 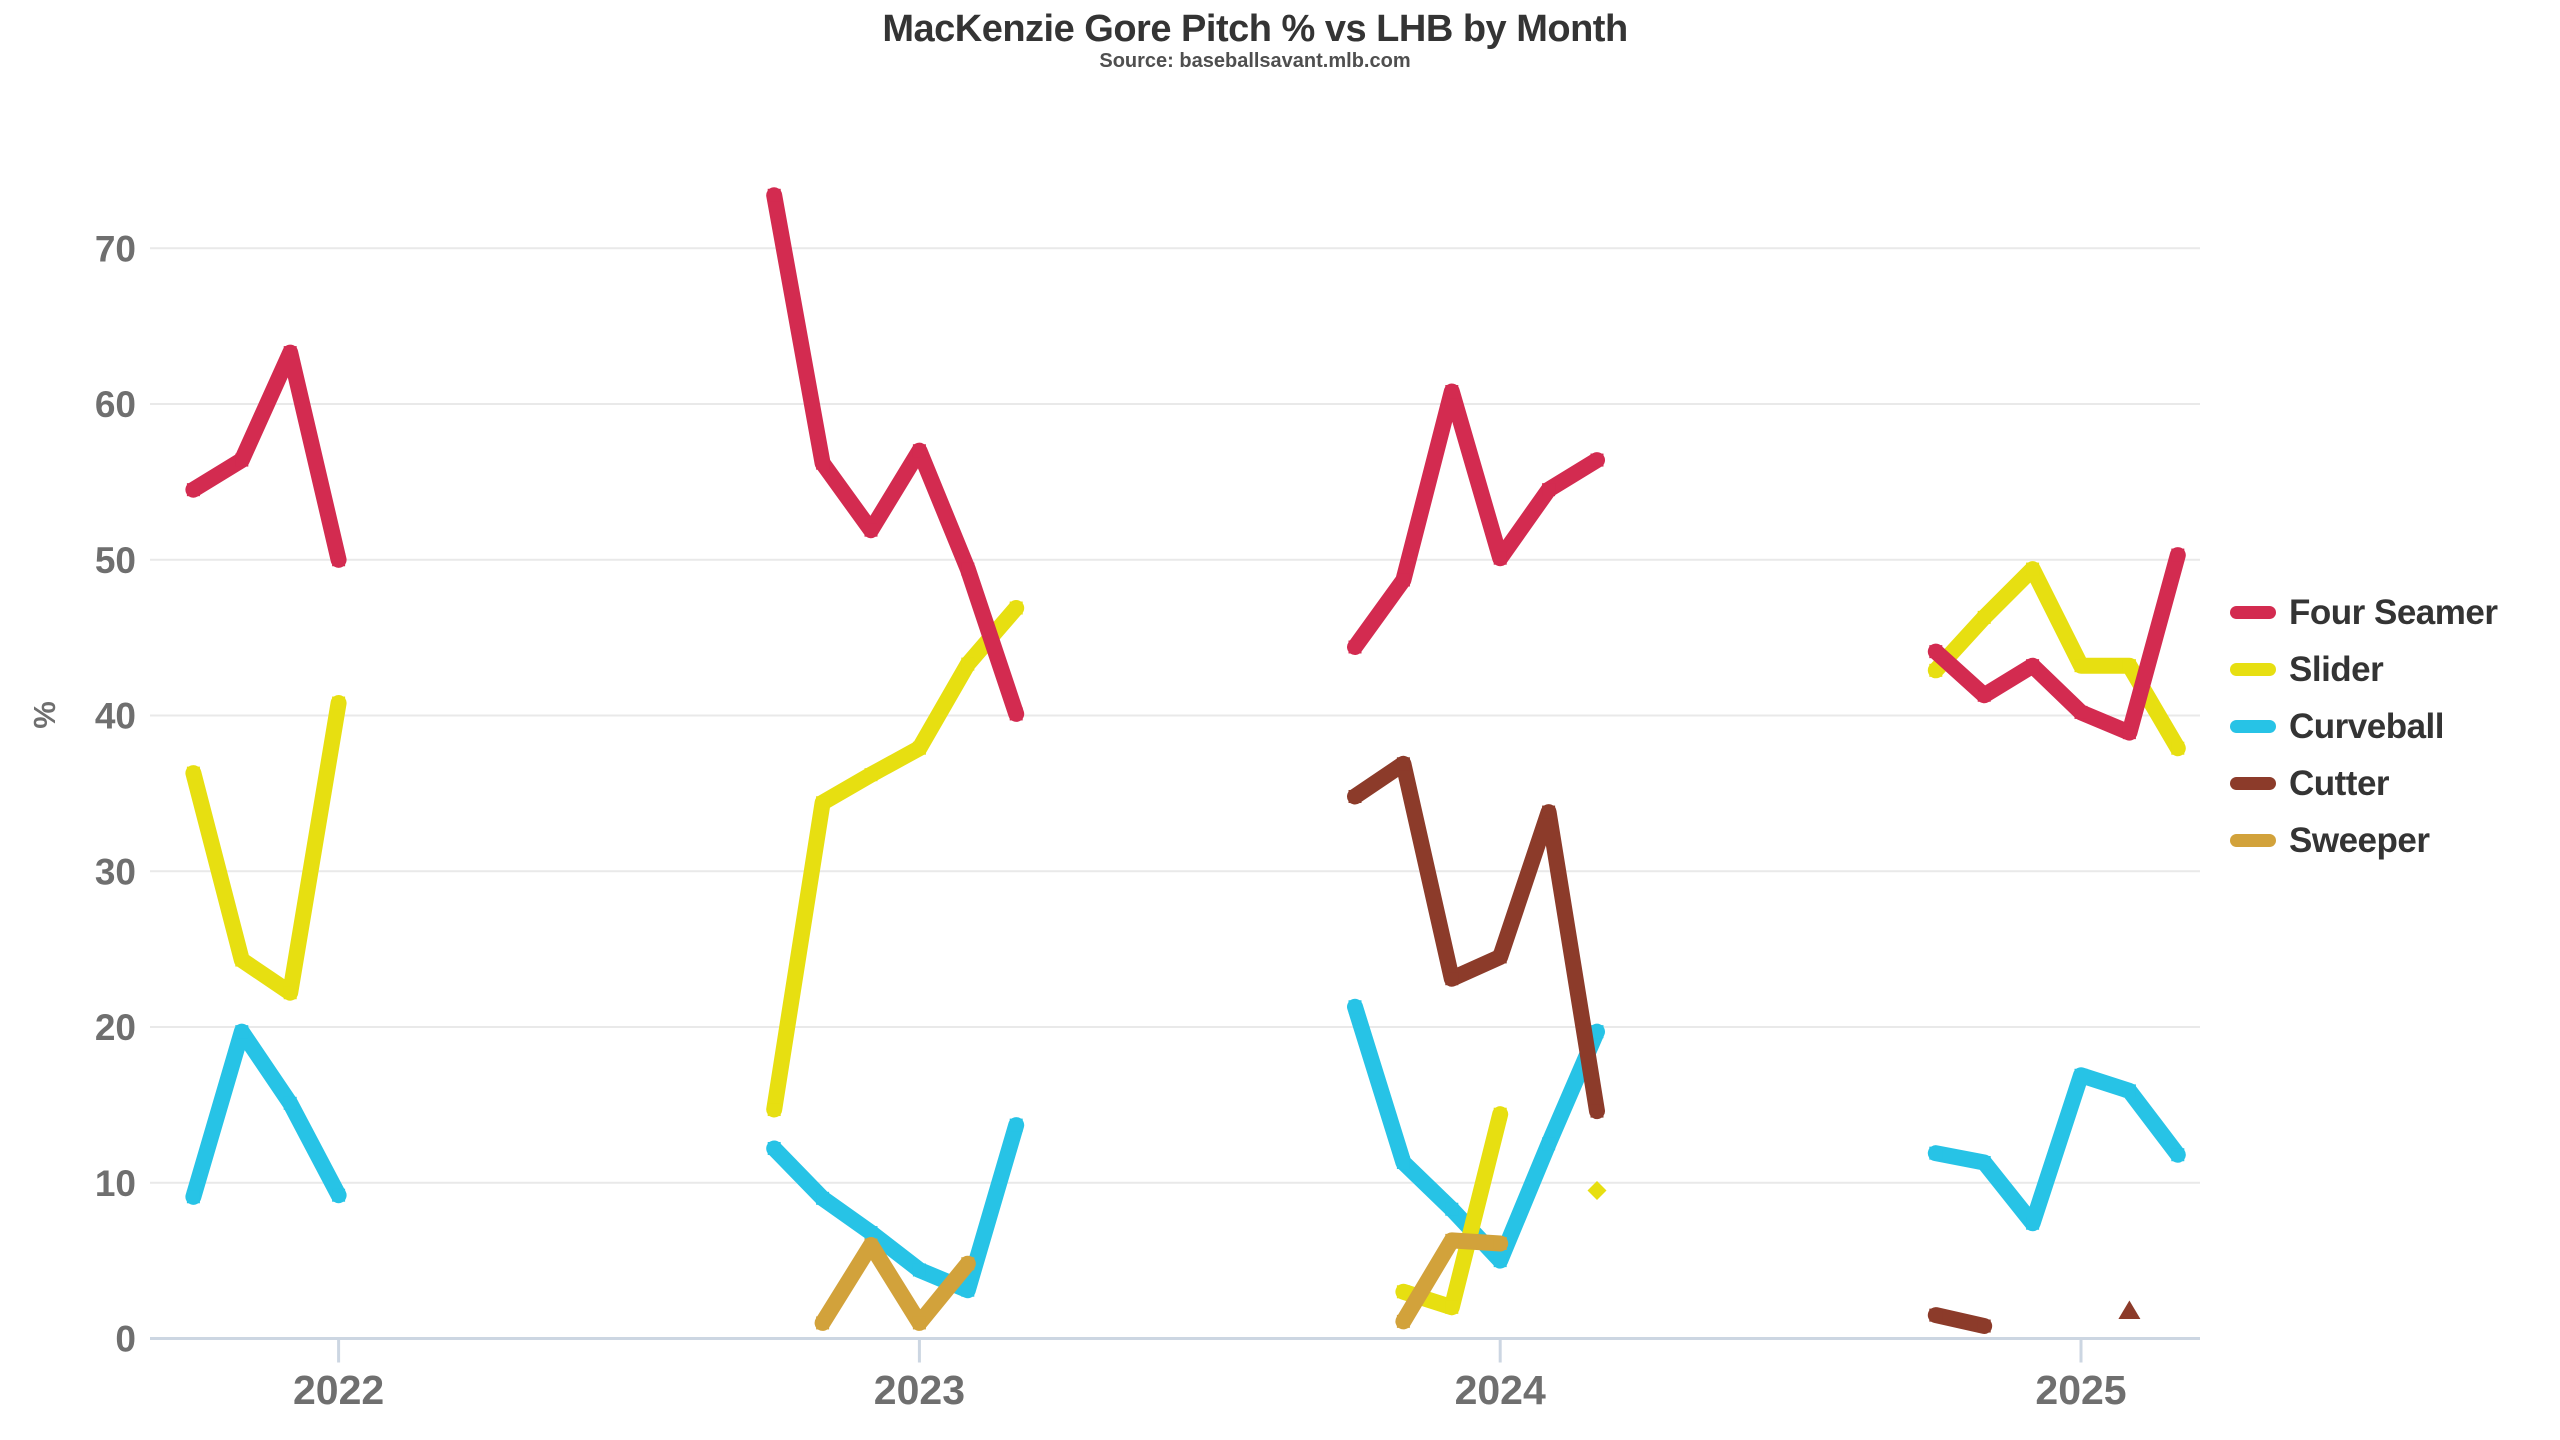 I want to click on legend-label: Four Seamer, so click(x=2393, y=612).